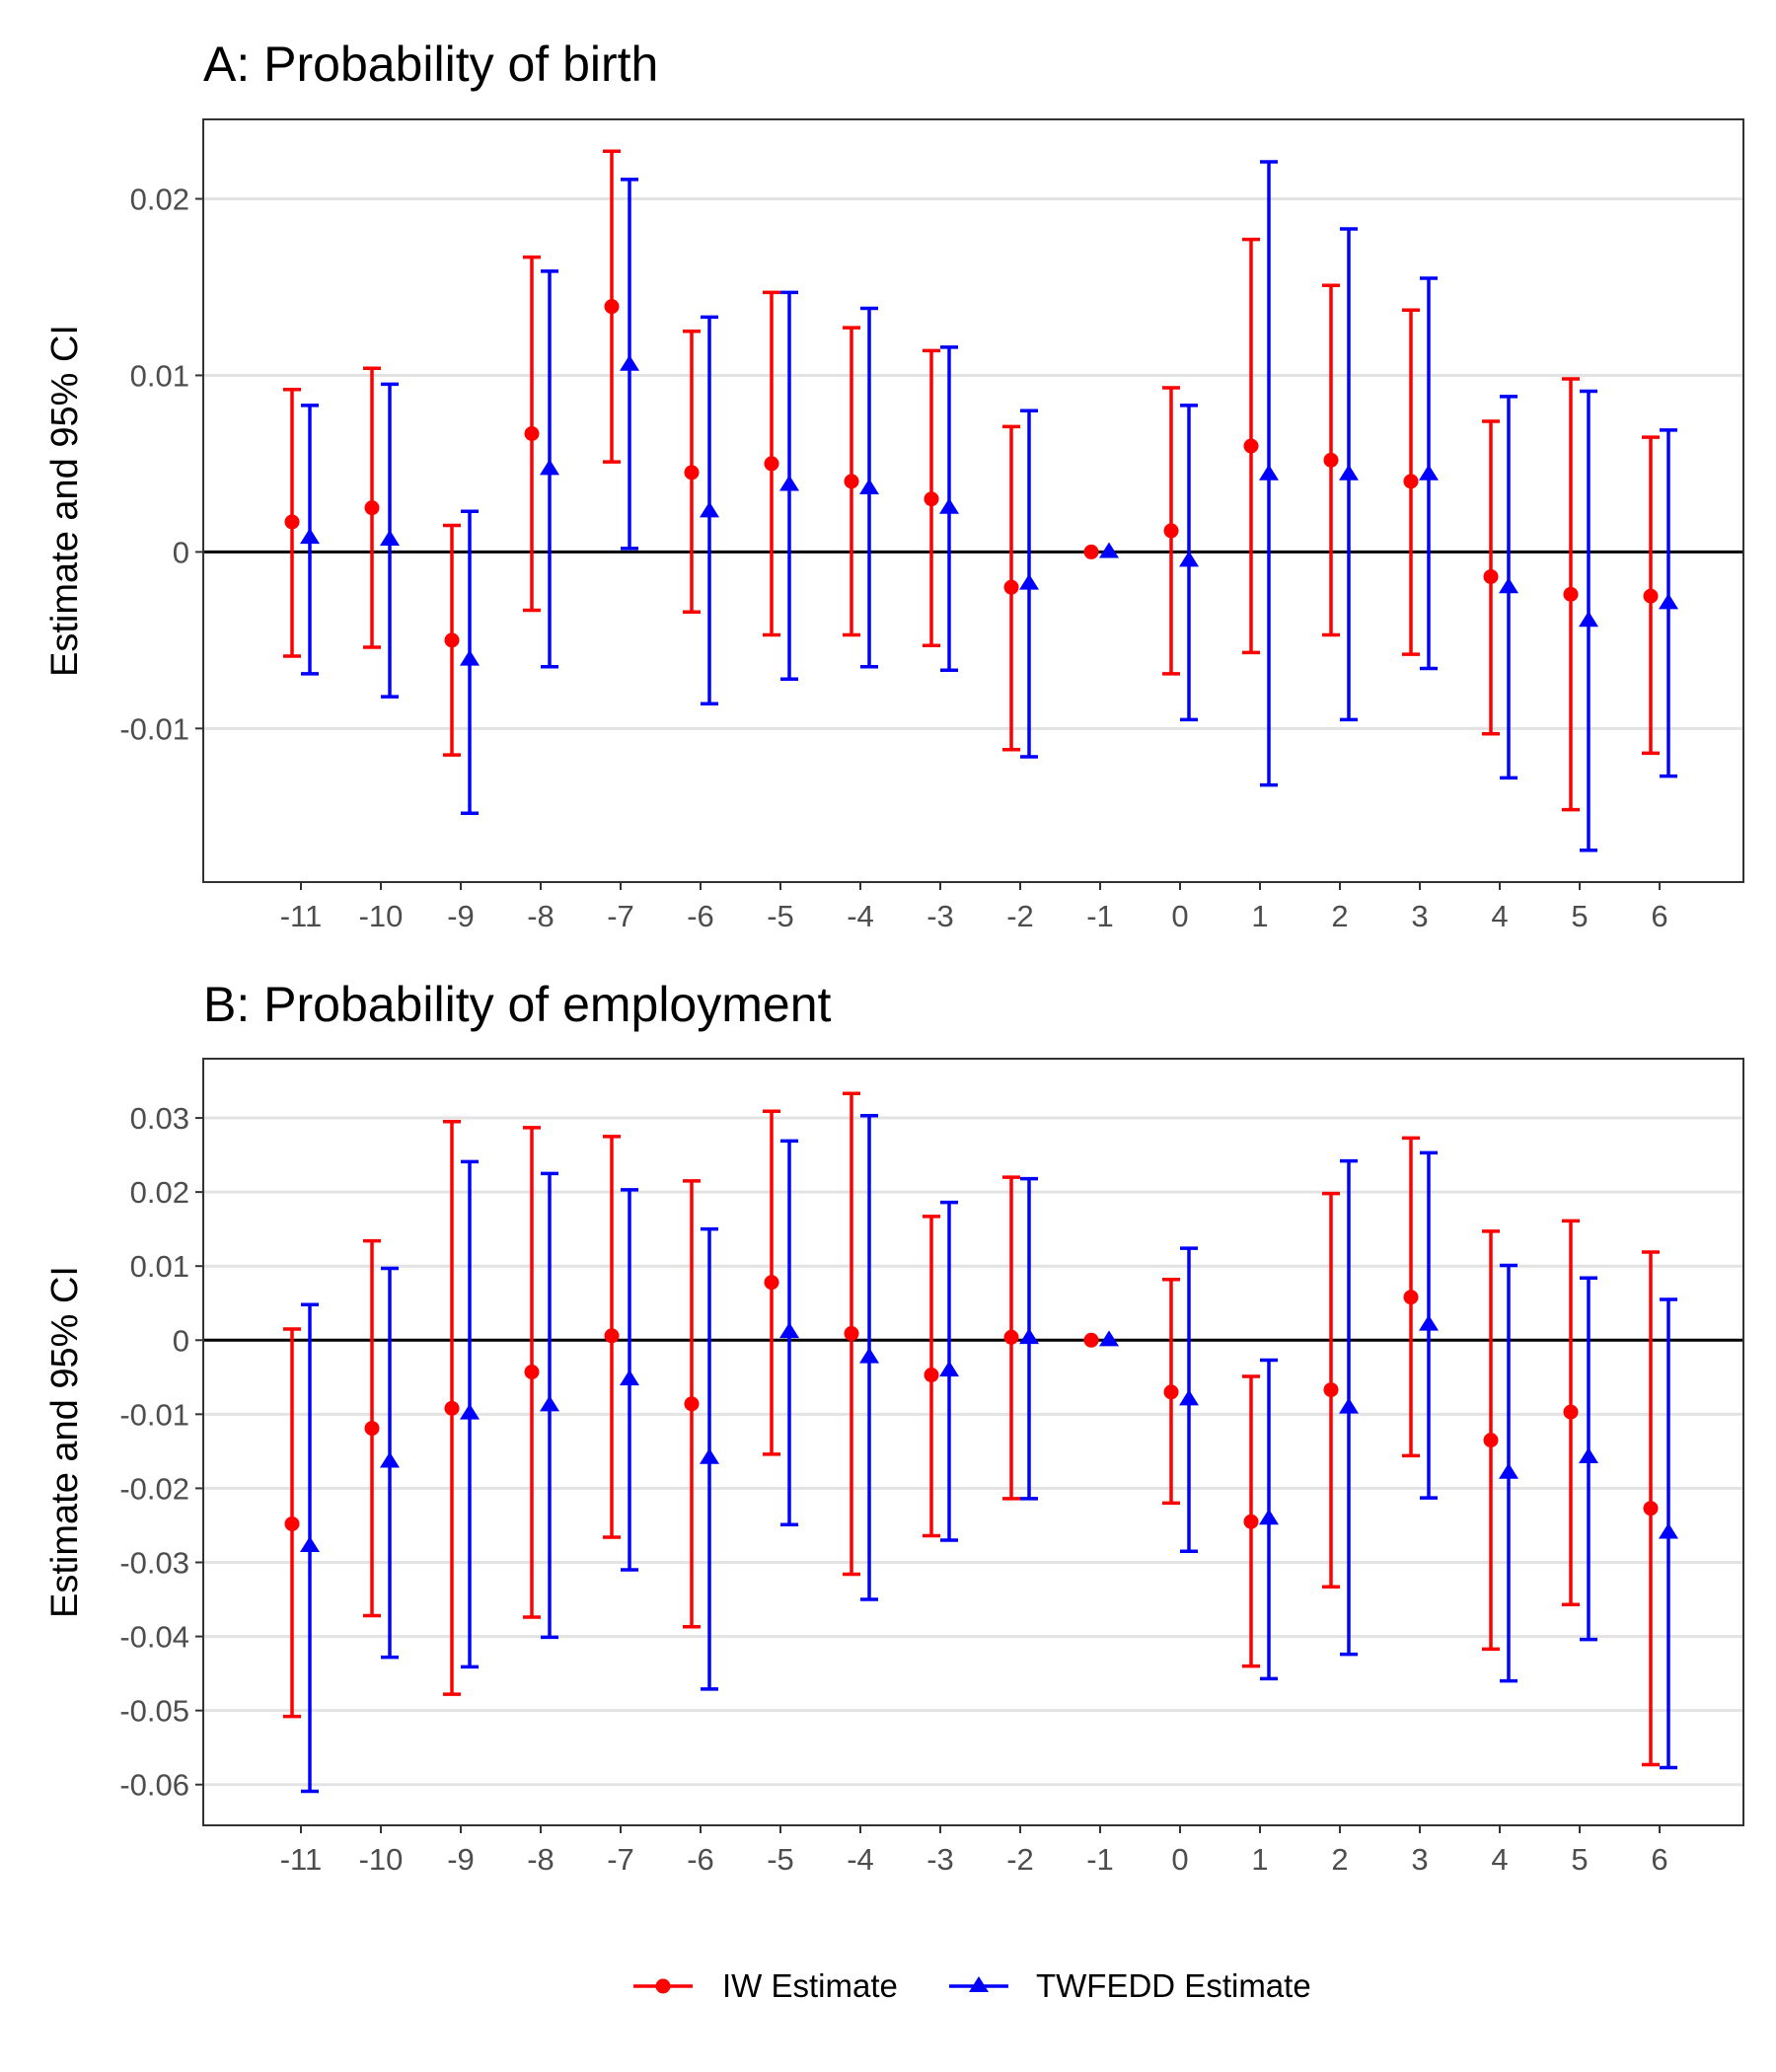 The height and width of the screenshot is (2072, 1776). What do you see at coordinates (1100, 1860) in the screenshot?
I see `x-tick-label: -1` at bounding box center [1100, 1860].